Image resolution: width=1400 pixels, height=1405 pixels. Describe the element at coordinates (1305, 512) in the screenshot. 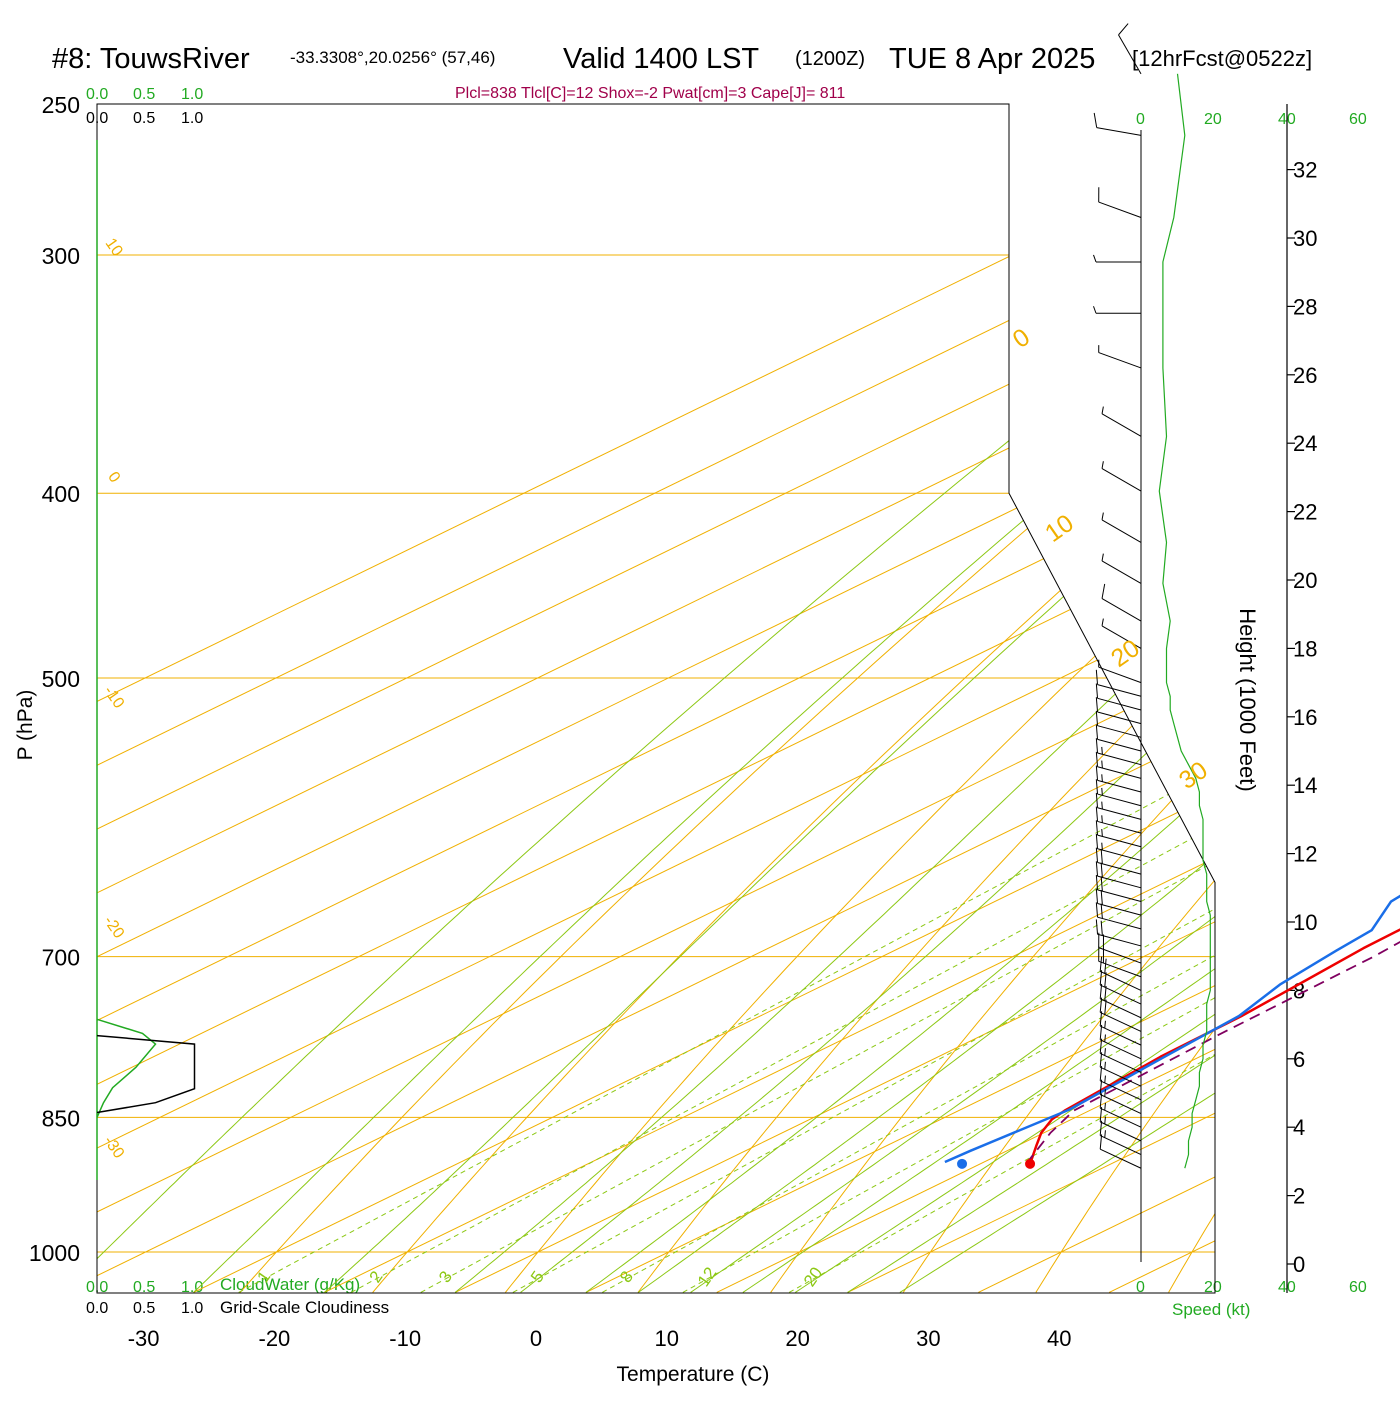

I see `height-tick-label: 22` at that location.